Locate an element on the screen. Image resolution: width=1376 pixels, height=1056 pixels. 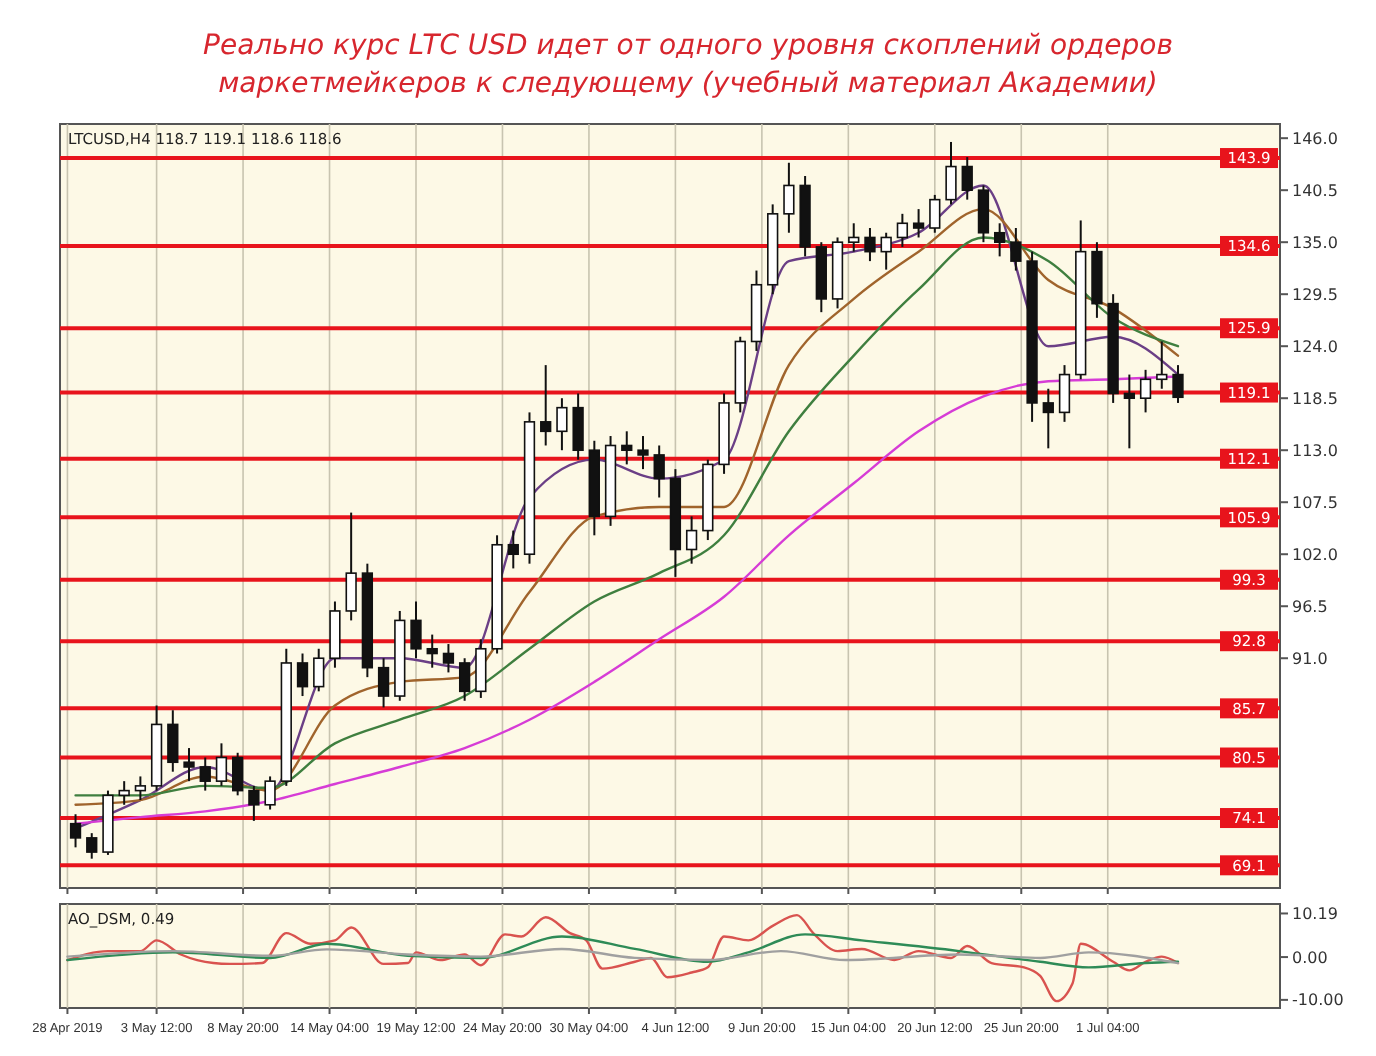
y-tick-label: -10.00 is located at coordinates (1318, 1000).